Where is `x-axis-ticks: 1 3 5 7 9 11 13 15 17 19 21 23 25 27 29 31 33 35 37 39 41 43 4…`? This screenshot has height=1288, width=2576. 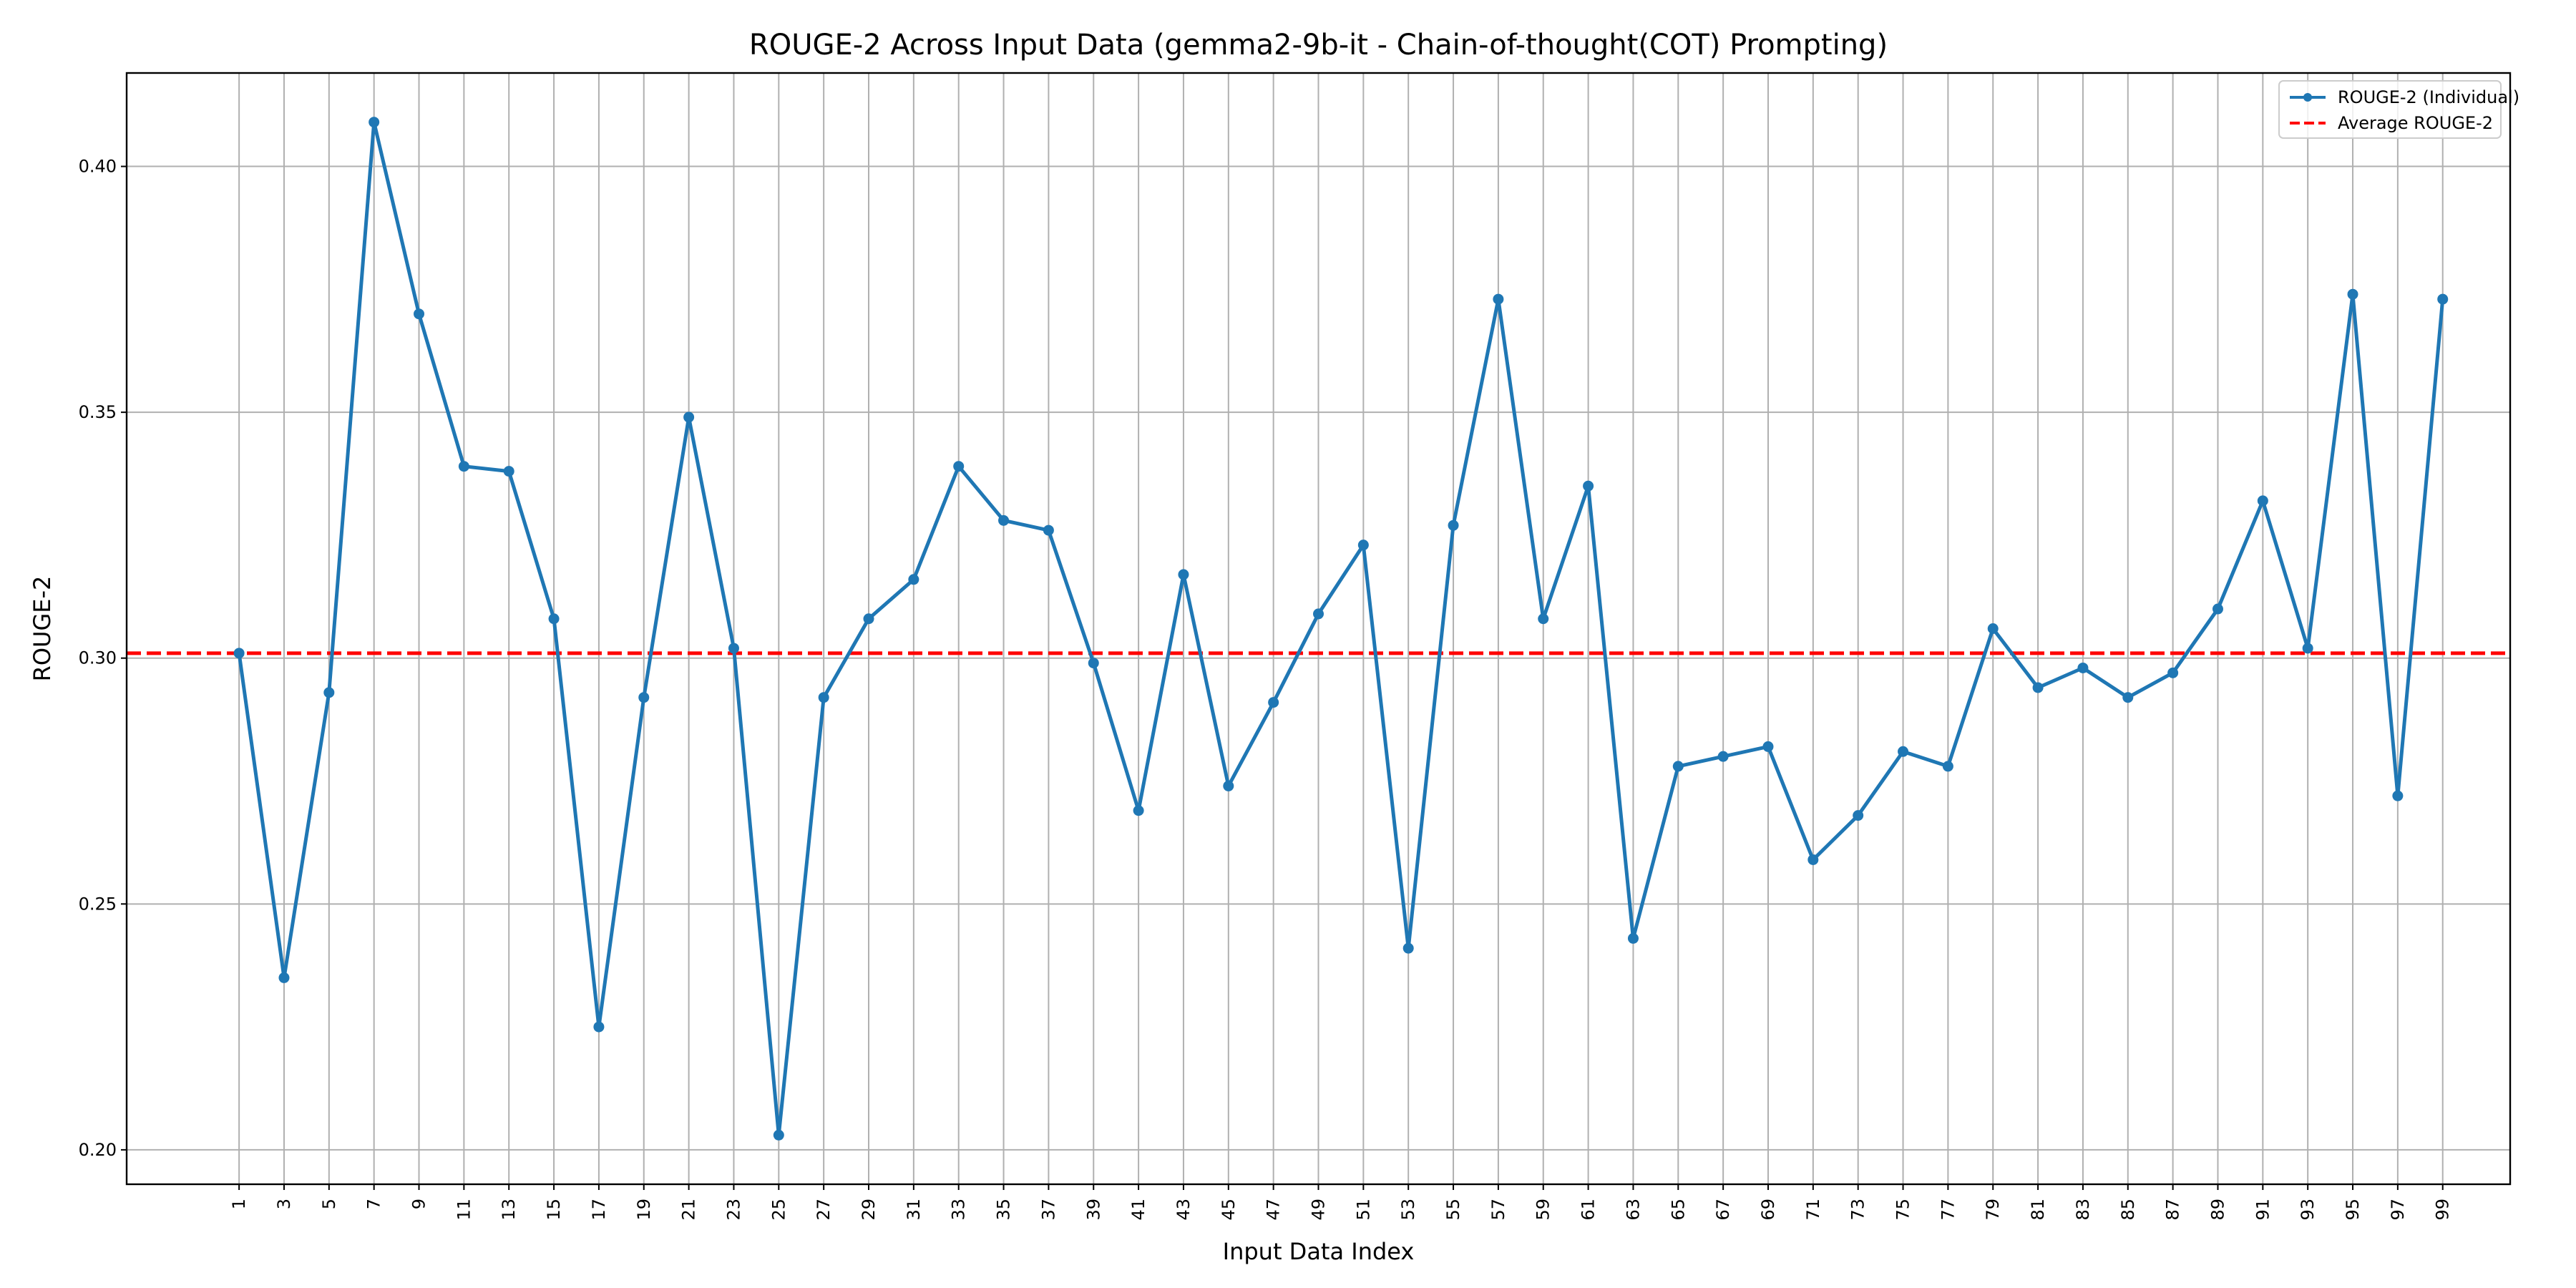 x-axis-ticks: 1 3 5 7 9 11 13 15 17 19 21 23 25 27 29 31 33 35 37 39 41 43 4… is located at coordinates (1341, 1202).